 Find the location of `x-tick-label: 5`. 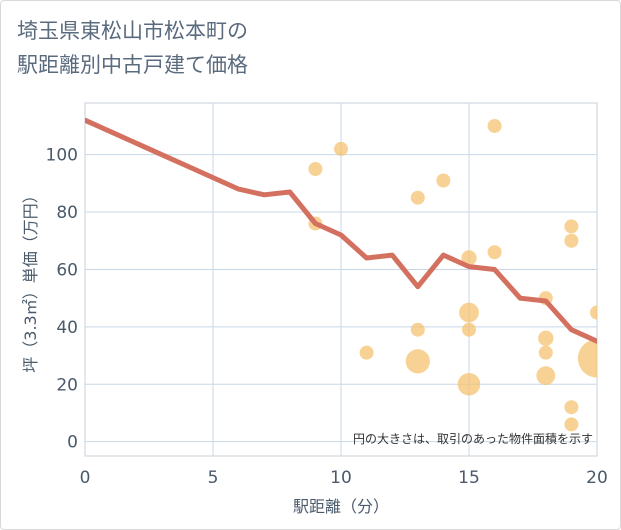

x-tick-label: 5 is located at coordinates (213, 478).